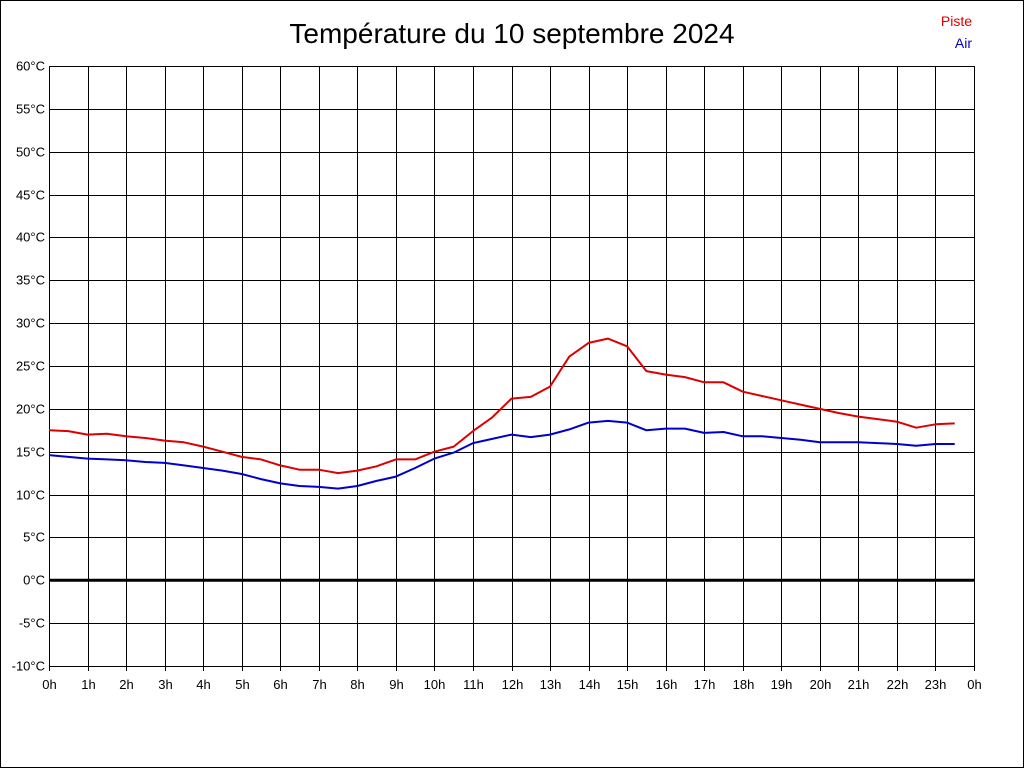 This screenshot has height=768, width=1024. Describe the element at coordinates (126, 684) in the screenshot. I see `x-tick-label: 2h` at that location.